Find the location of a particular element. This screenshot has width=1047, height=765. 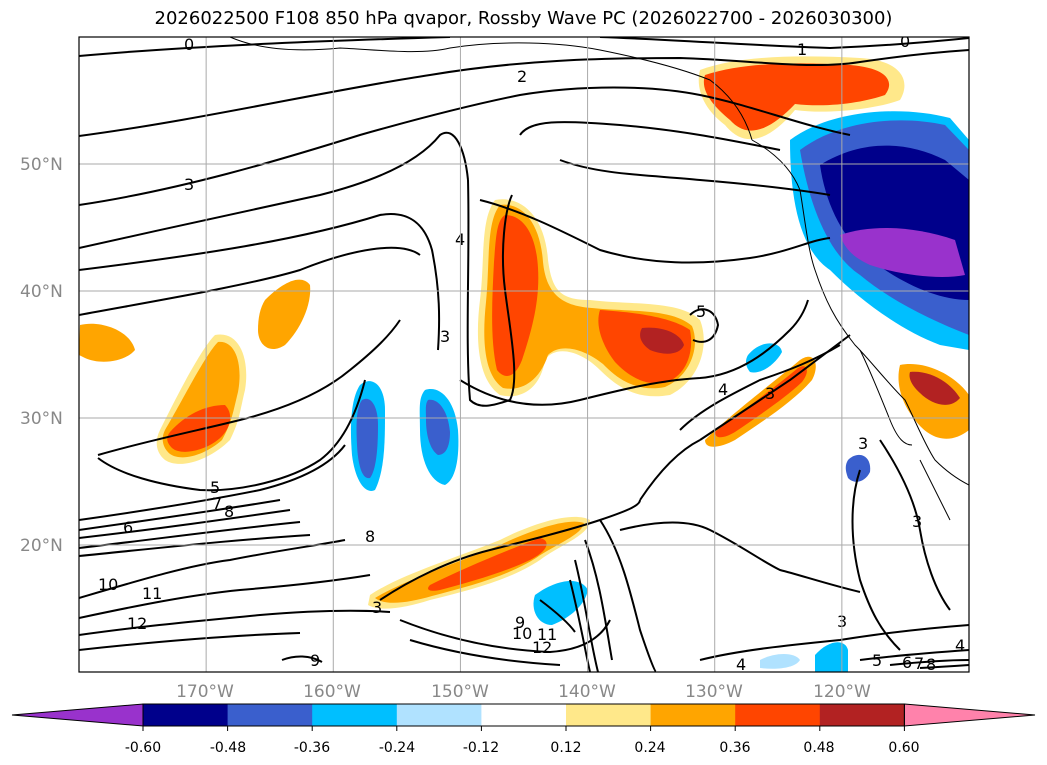

colorbar-tick-label: -0.60 is located at coordinates (143, 748).